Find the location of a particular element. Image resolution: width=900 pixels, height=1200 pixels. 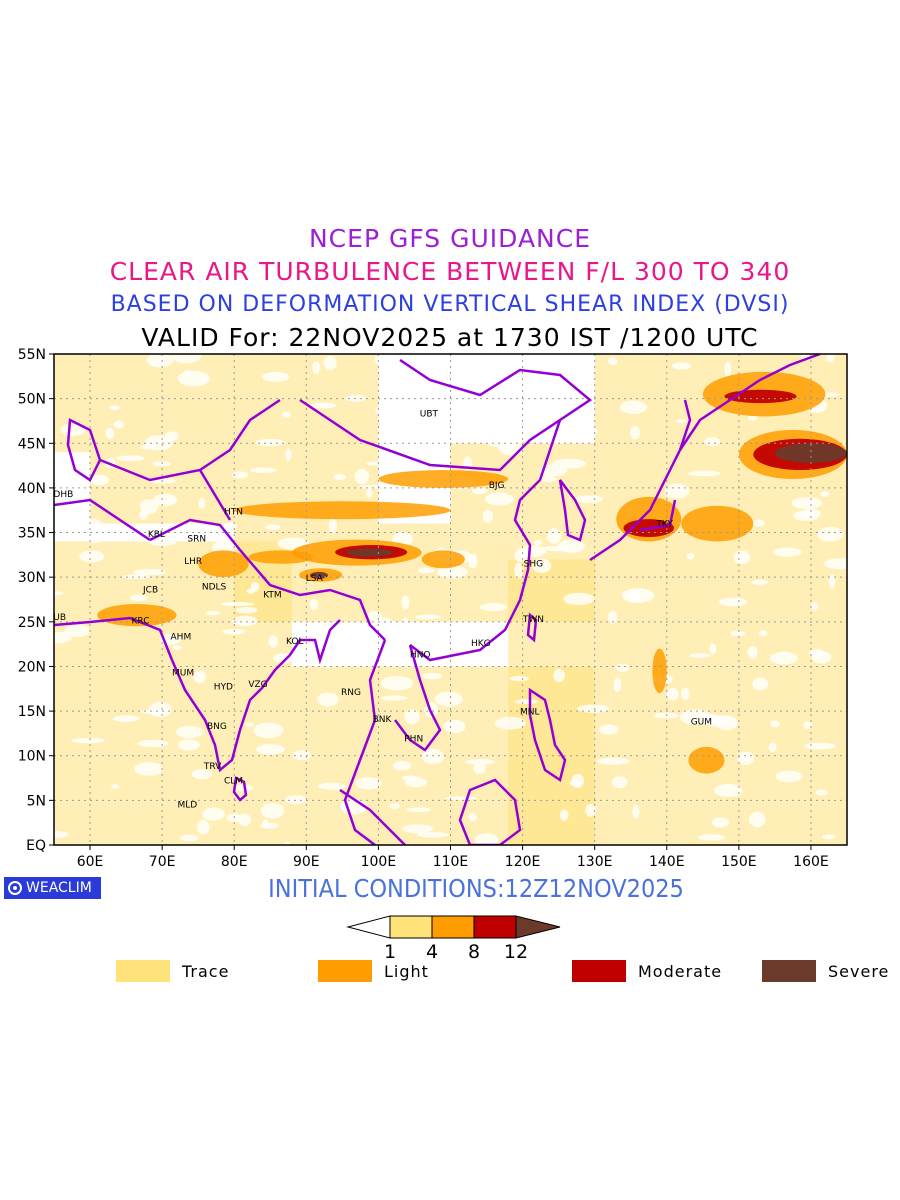

station-label: HNO is located at coordinates (420, 656).